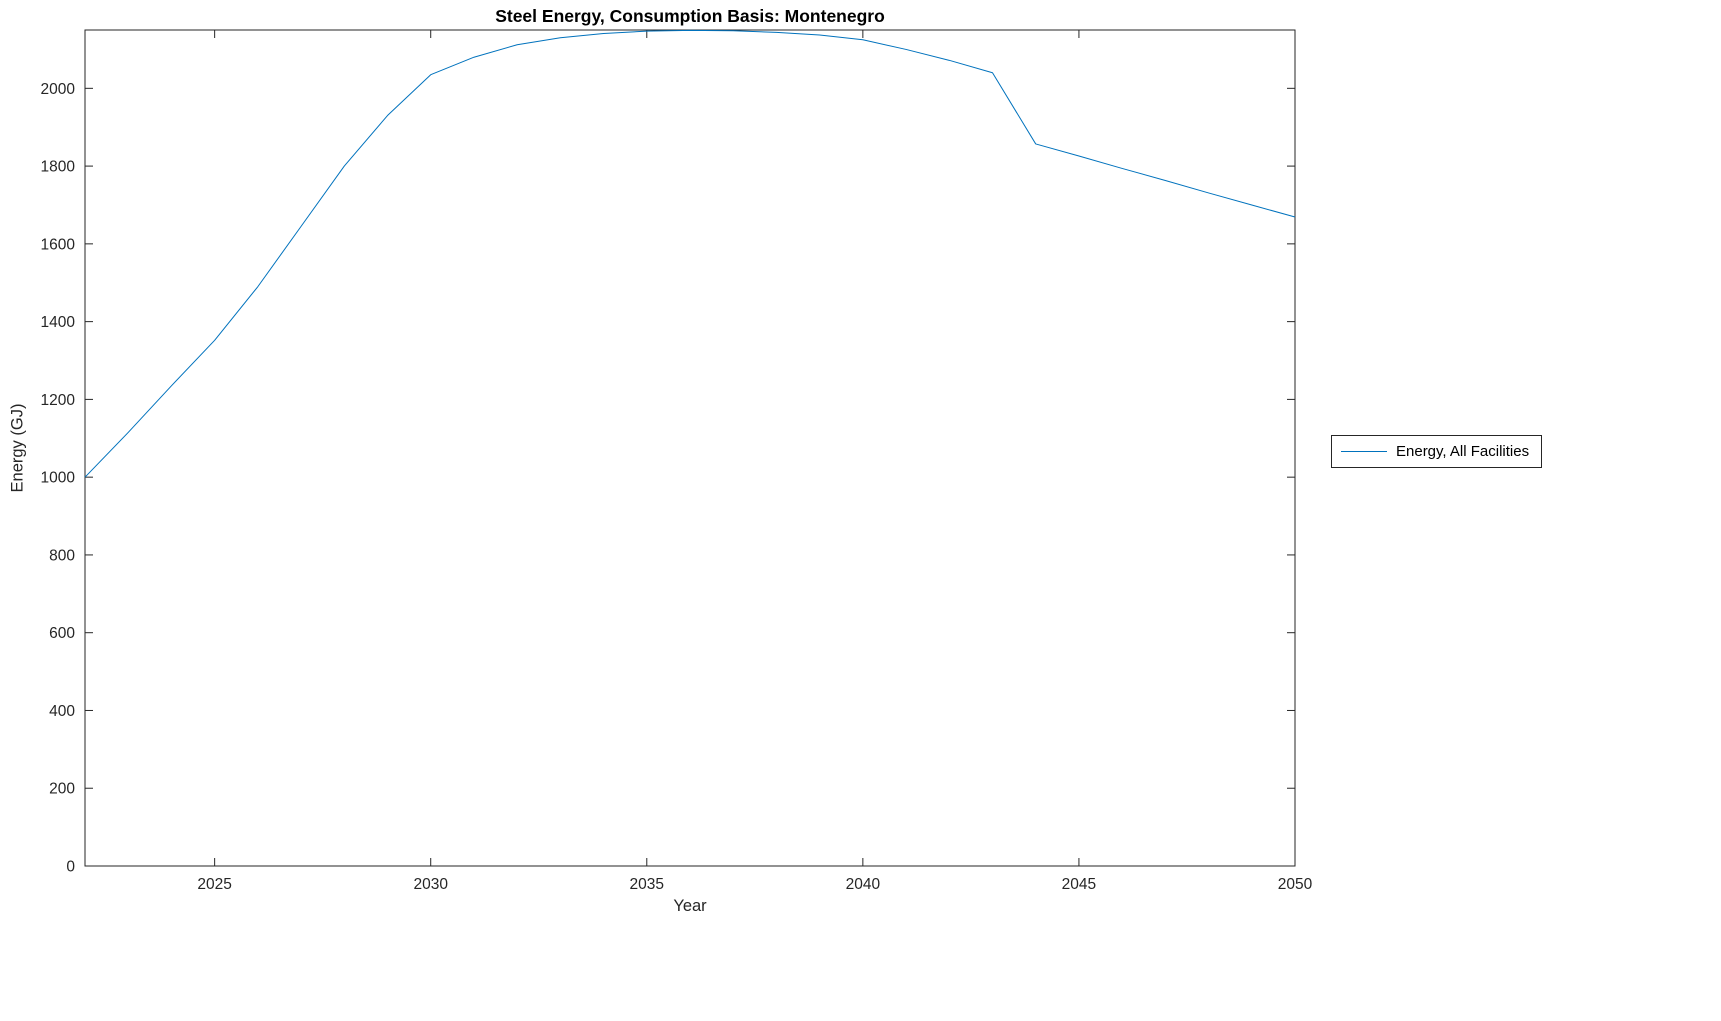 Image resolution: width=1721 pixels, height=1021 pixels. I want to click on y-tick-label: 600, so click(62, 633).